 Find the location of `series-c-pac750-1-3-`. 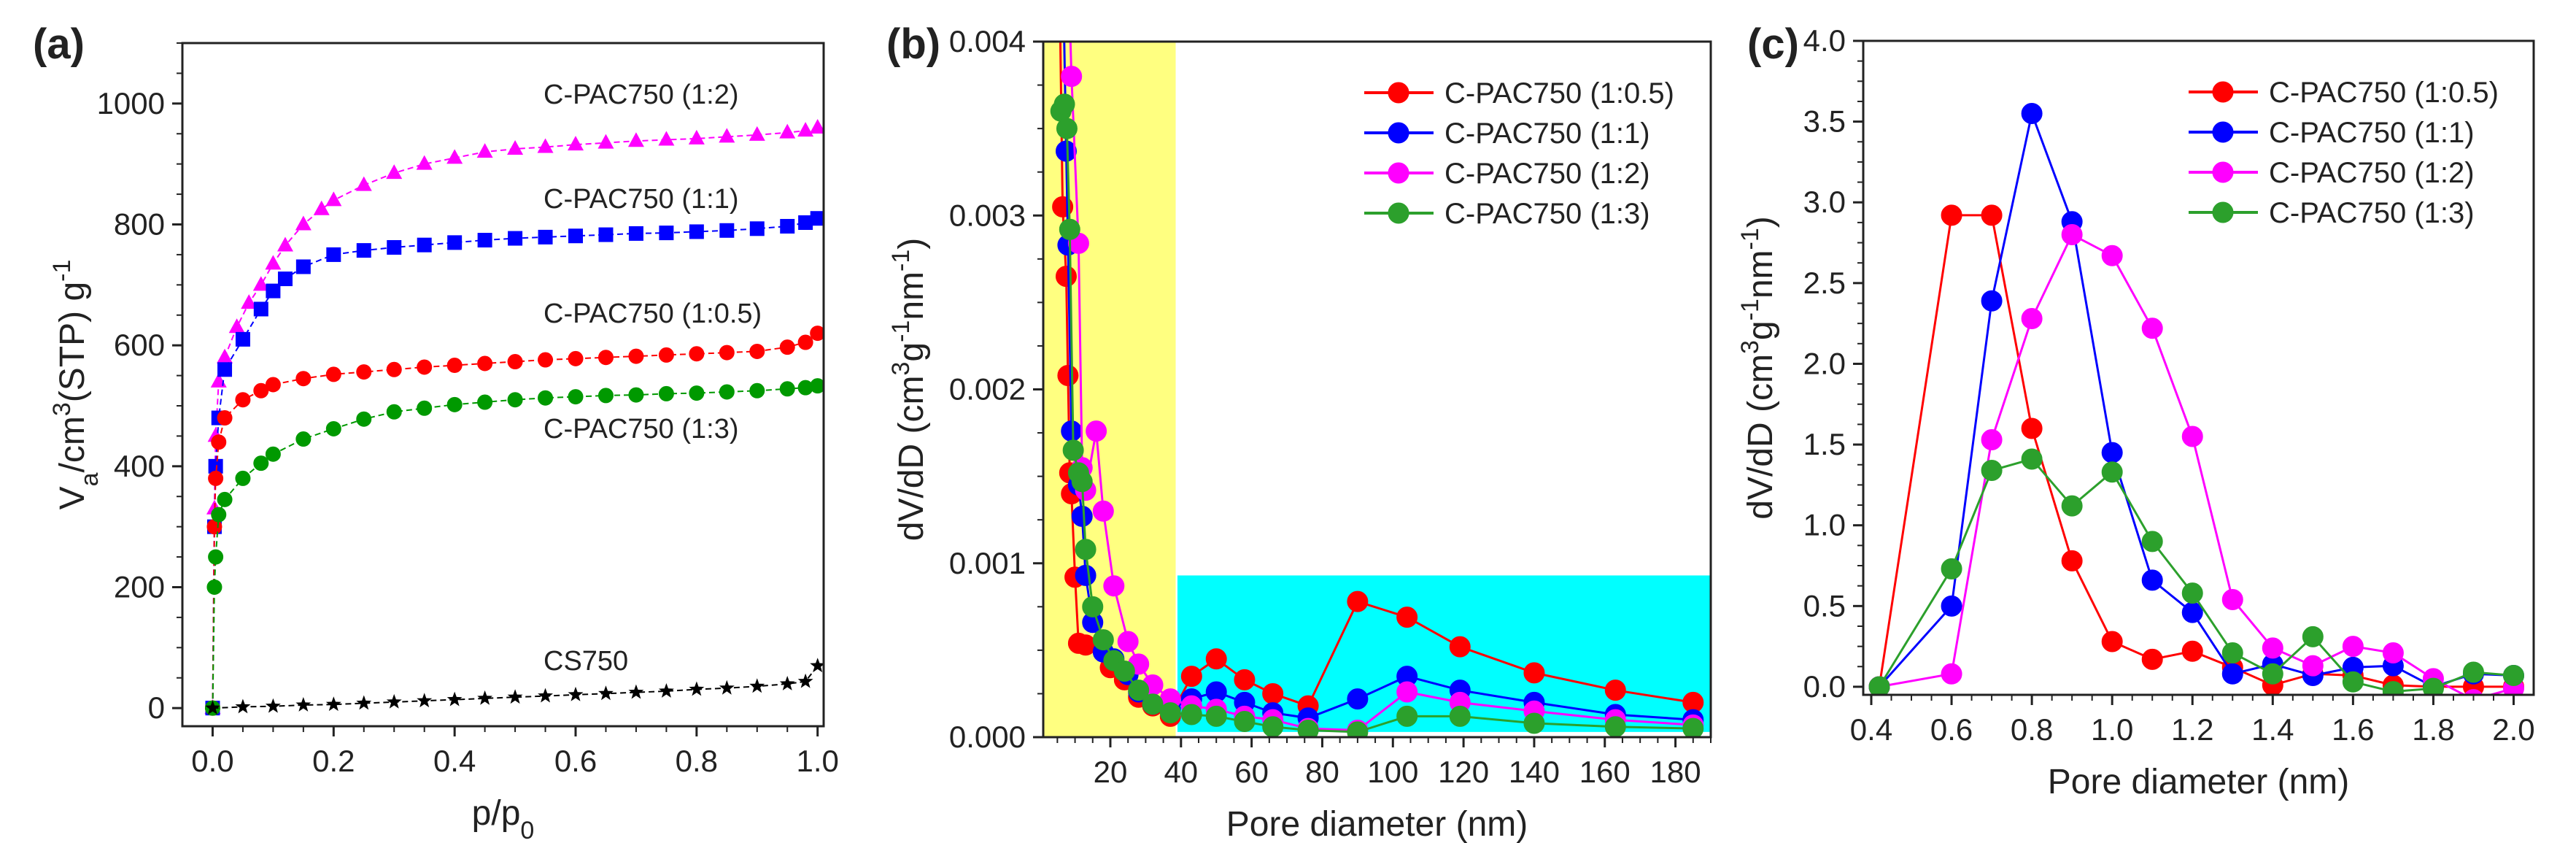

series-c-pac750-1-3- is located at coordinates (514, 547).